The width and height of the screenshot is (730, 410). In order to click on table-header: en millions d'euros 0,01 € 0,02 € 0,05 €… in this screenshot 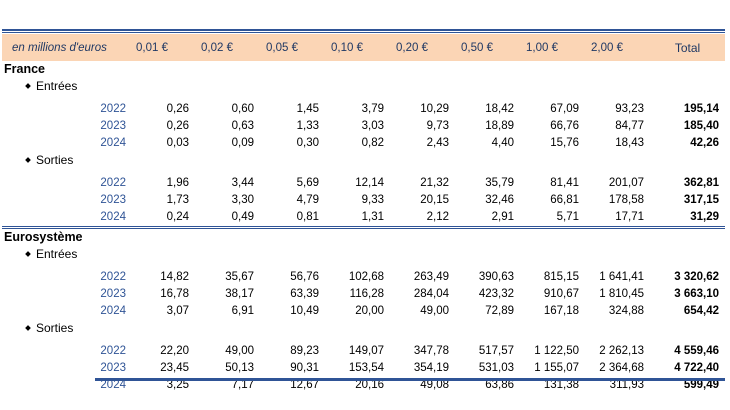, I will do `click(363, 47)`.